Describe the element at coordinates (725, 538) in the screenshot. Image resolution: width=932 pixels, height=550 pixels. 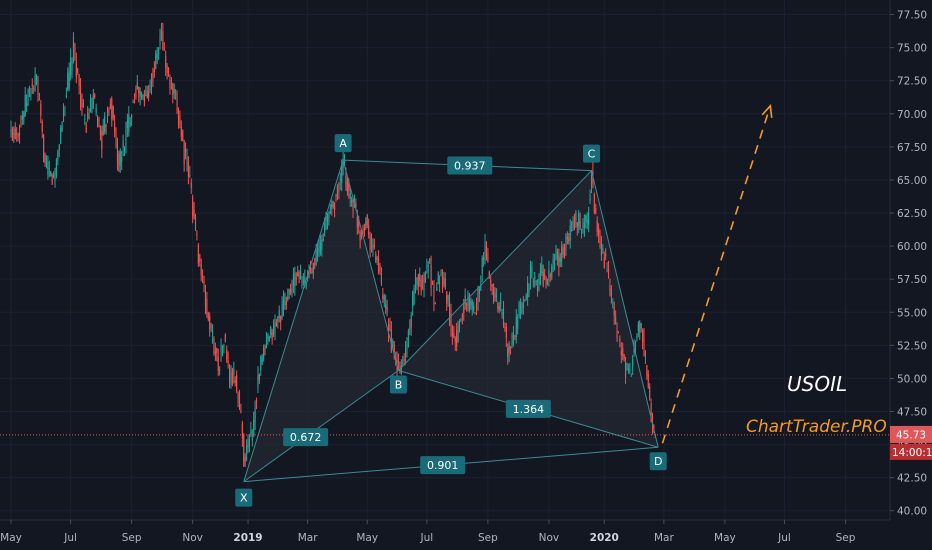
I see `x-tick-label: May` at that location.